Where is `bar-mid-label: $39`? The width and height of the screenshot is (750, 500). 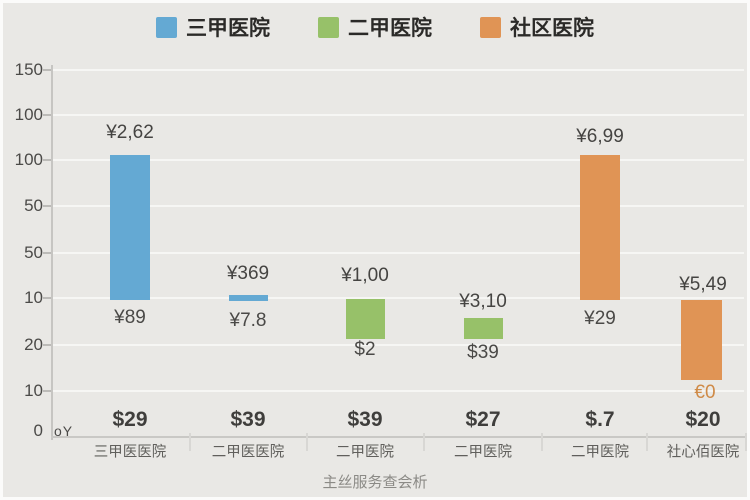
bar-mid-label: $39 is located at coordinates (483, 352).